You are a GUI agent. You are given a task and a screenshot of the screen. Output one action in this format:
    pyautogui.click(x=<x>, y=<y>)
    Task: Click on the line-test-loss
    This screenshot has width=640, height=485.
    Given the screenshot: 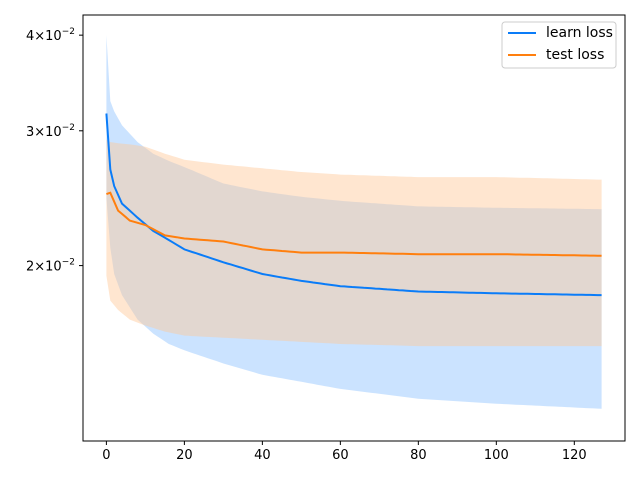 What is the action you would take?
    pyautogui.click(x=354, y=224)
    